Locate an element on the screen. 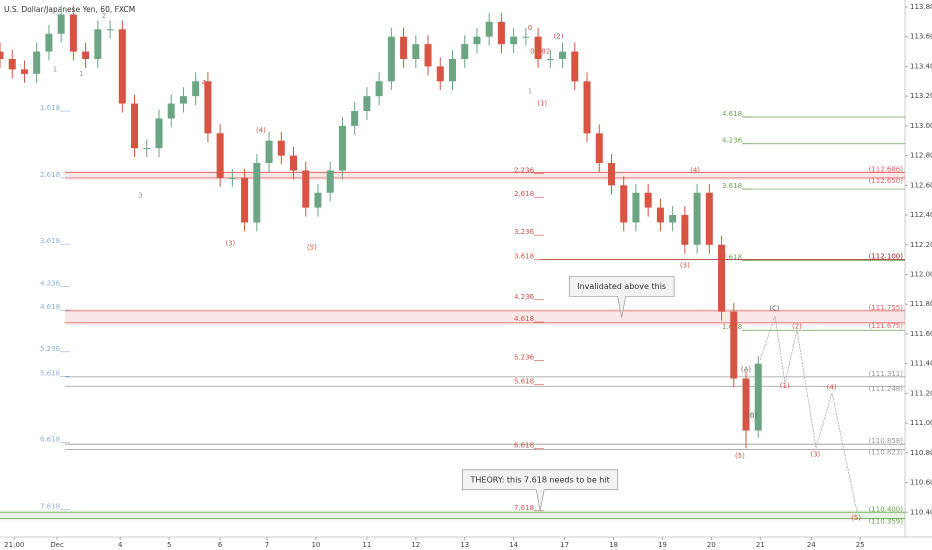 Image resolution: width=932 pixels, height=550 pixels. y-tick-label: 111.200 is located at coordinates (921, 393).